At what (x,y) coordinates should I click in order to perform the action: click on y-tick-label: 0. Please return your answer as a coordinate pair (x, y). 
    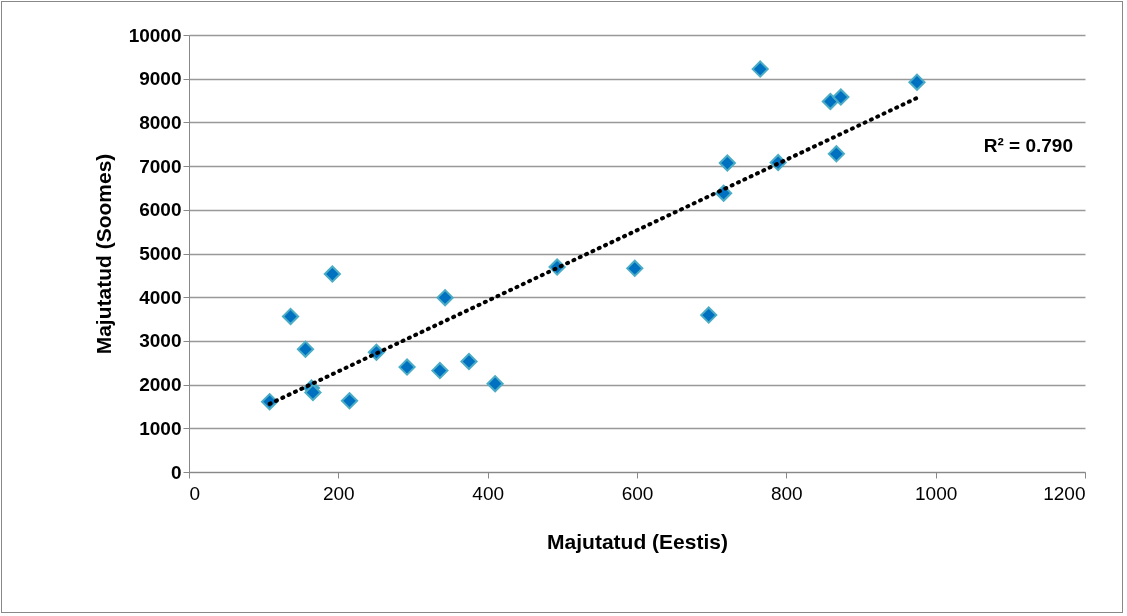
    Looking at the image, I should click on (176, 472).